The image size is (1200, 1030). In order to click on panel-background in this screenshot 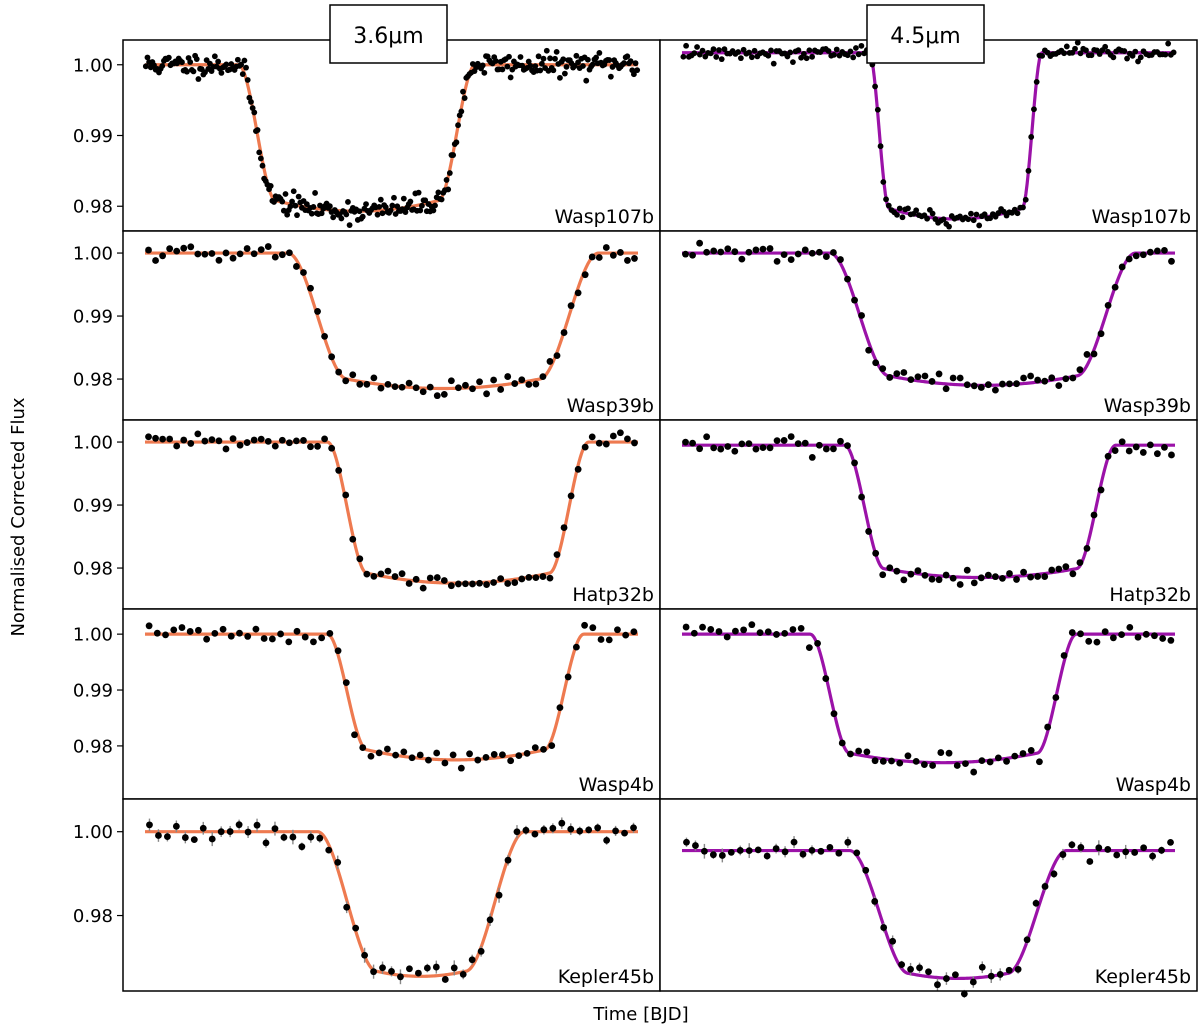, I will do `click(391, 514)`.